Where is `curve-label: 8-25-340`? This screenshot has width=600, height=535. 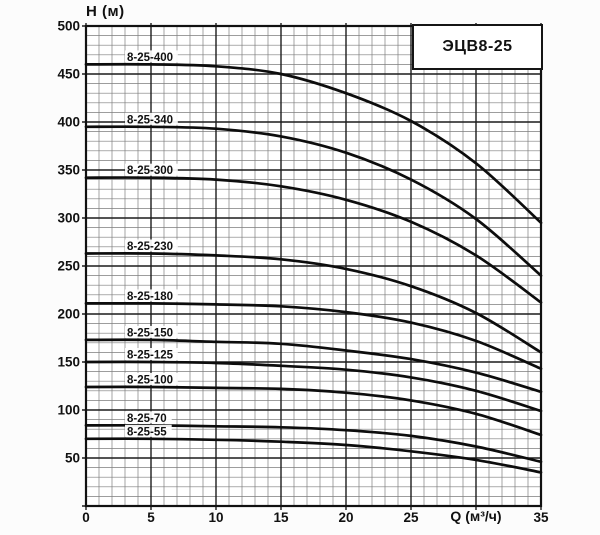 curve-label: 8-25-340 is located at coordinates (150, 120).